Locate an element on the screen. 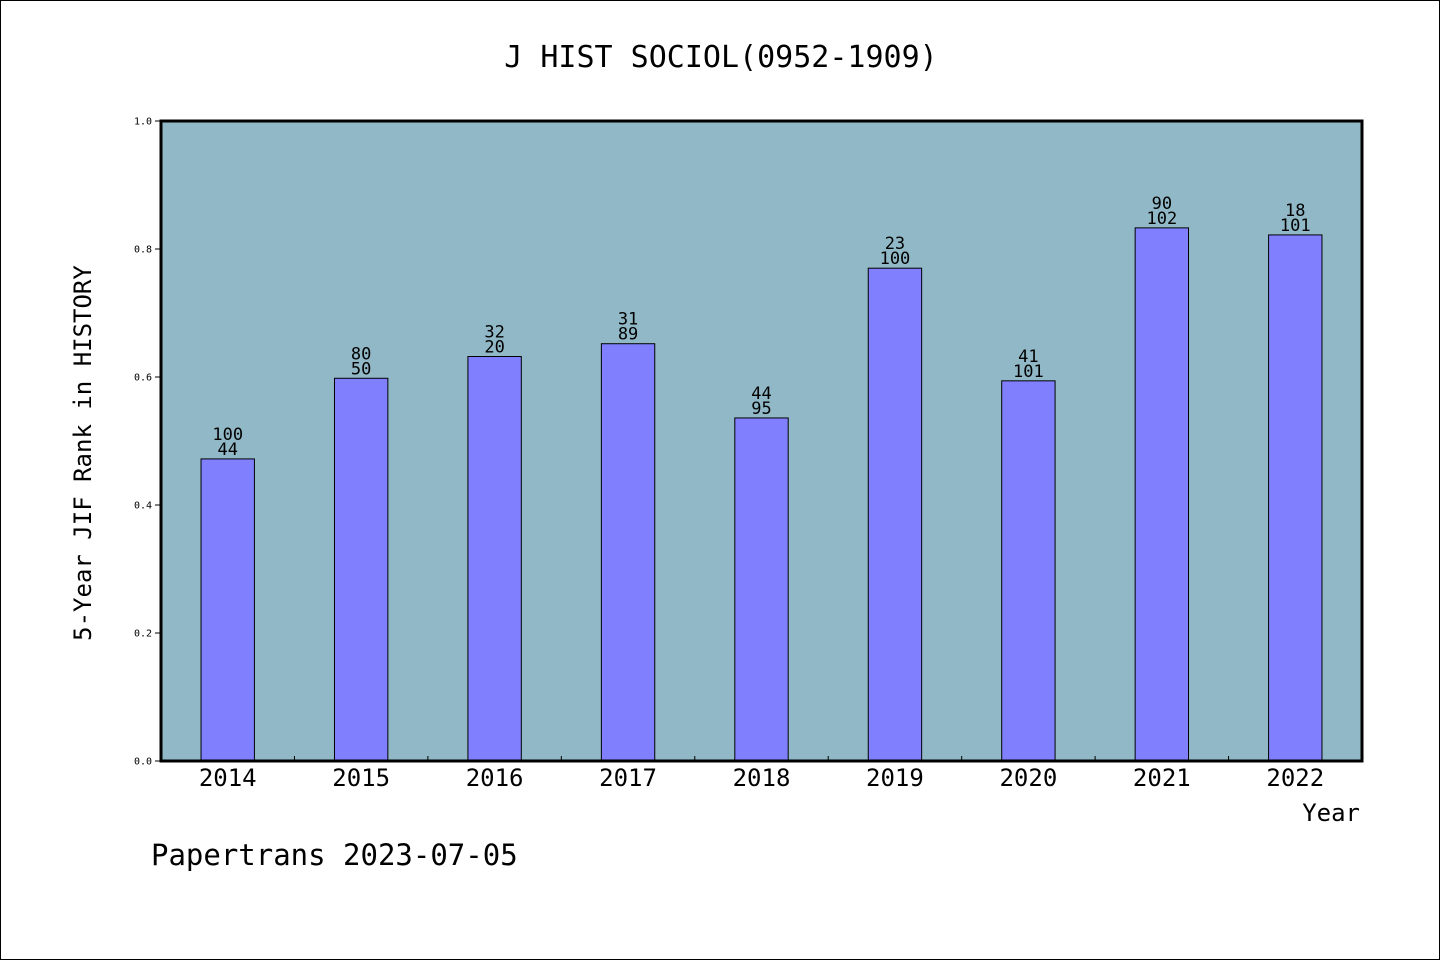  bar-label-upper-2020: 41 is located at coordinates (1028, 357).